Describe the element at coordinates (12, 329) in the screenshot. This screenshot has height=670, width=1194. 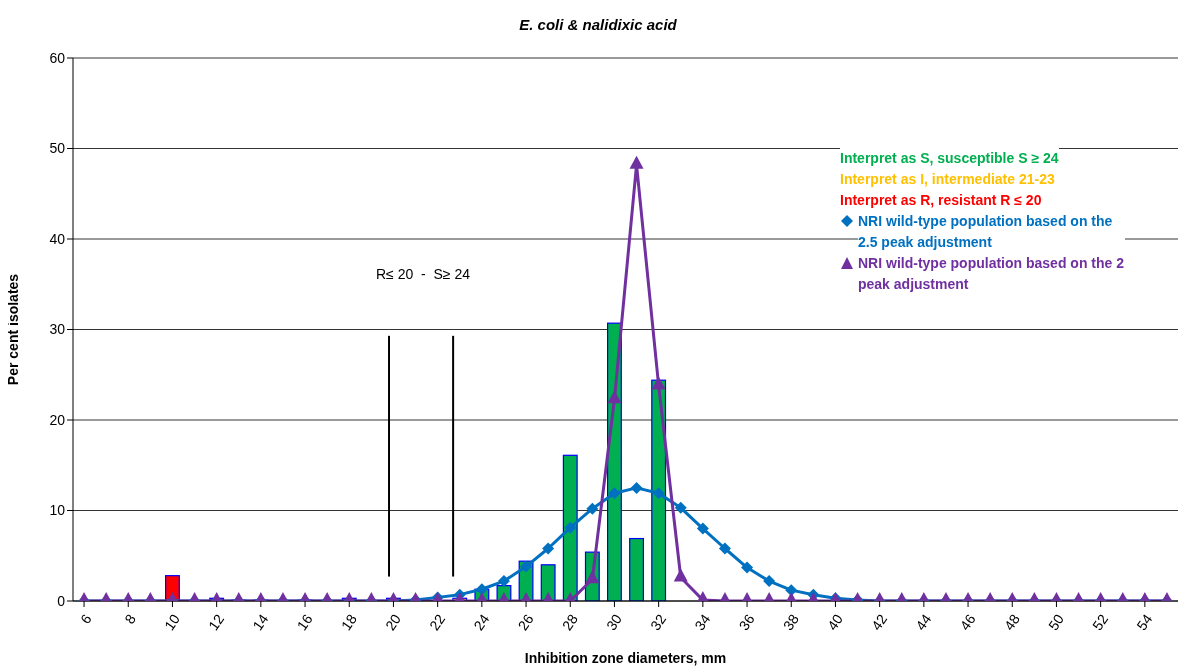
I see `y-axis-title: Per cent isolates` at that location.